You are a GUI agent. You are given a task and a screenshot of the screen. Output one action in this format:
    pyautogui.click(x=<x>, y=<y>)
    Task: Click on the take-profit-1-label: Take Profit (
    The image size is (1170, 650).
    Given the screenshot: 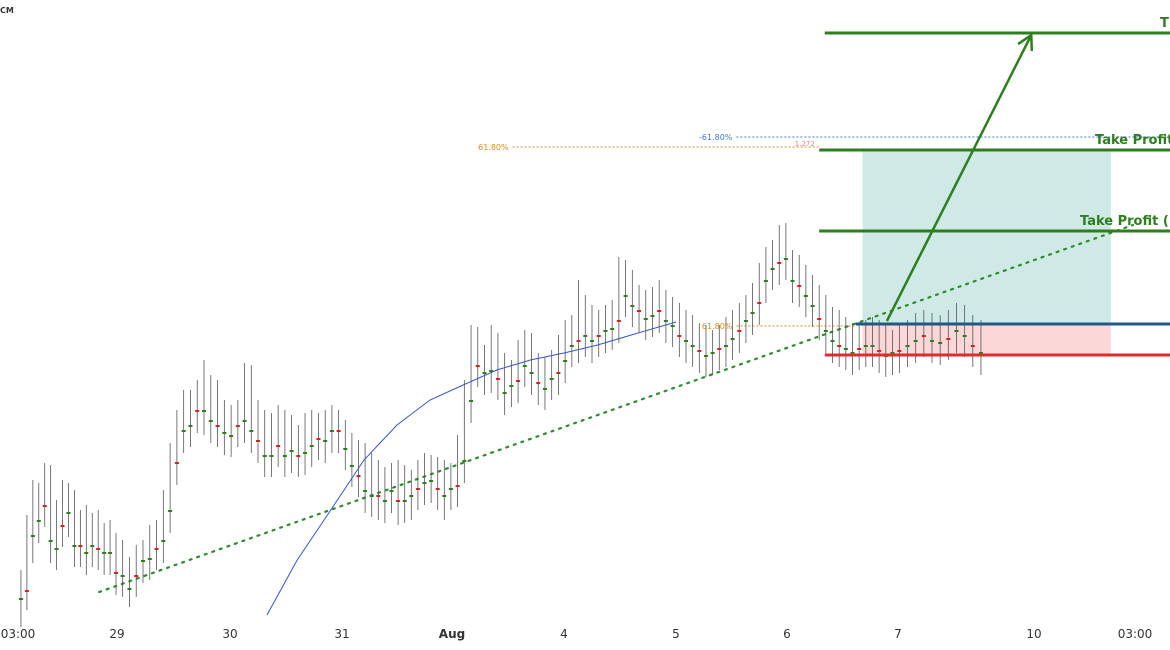 What is the action you would take?
    pyautogui.click(x=1124, y=221)
    